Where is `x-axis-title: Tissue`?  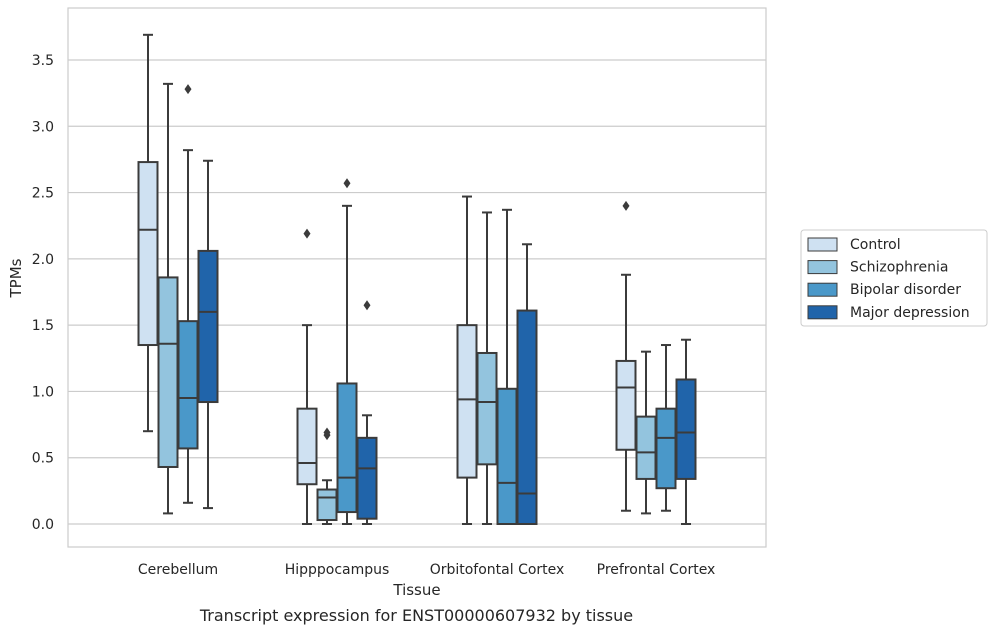 x-axis-title: Tissue is located at coordinates (416, 590).